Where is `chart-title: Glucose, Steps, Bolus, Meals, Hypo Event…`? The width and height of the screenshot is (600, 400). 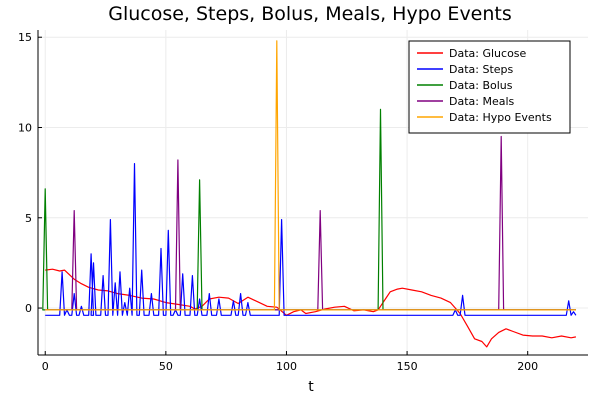
chart-title: Glucose, Steps, Bolus, Meals, Hypo Event… is located at coordinates (310, 14).